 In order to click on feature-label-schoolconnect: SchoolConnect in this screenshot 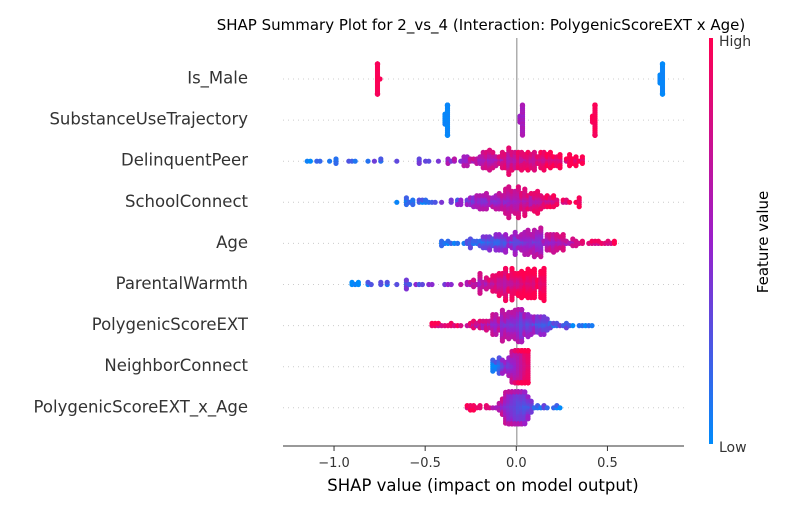, I will do `click(187, 201)`.